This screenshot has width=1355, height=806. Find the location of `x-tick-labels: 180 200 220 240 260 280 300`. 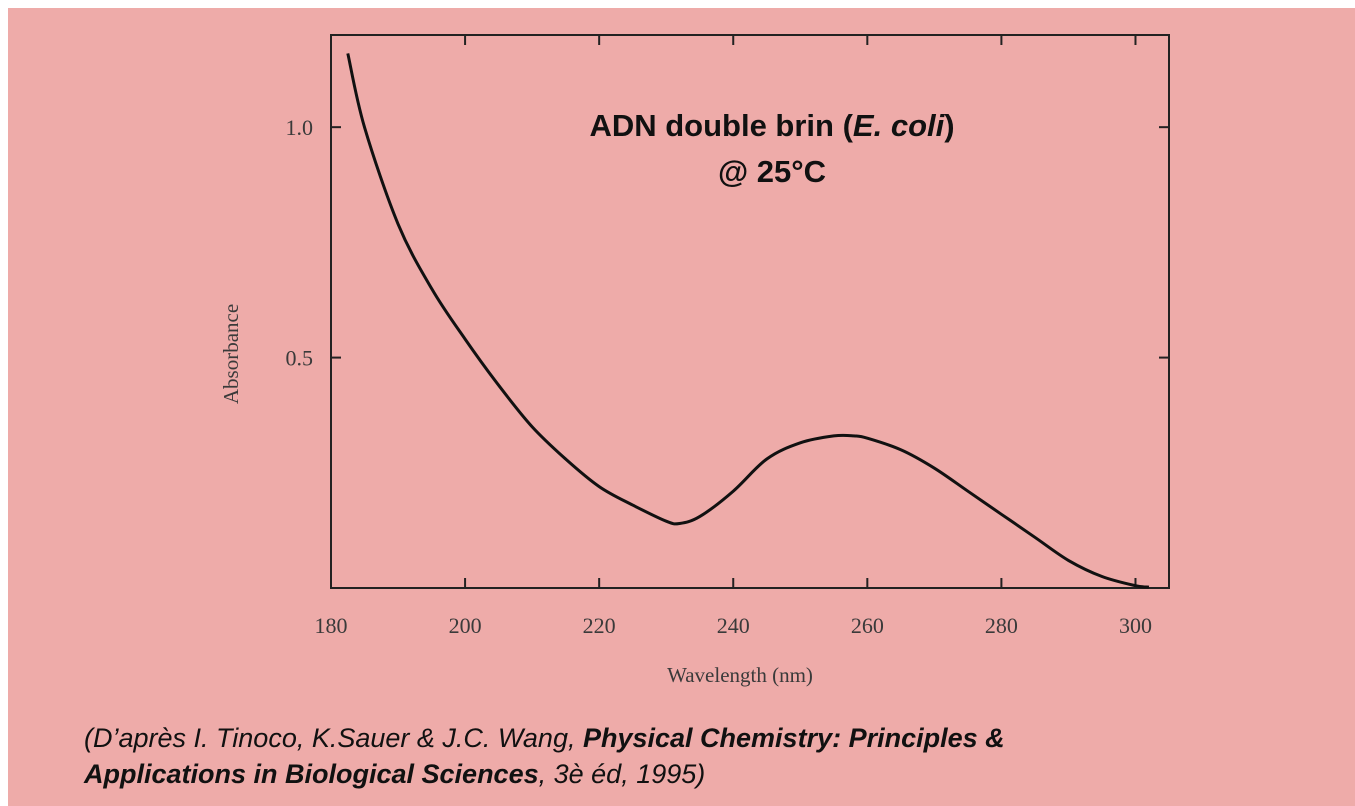

x-tick-labels: 180 200 220 240 260 280 300 is located at coordinates (733, 625).